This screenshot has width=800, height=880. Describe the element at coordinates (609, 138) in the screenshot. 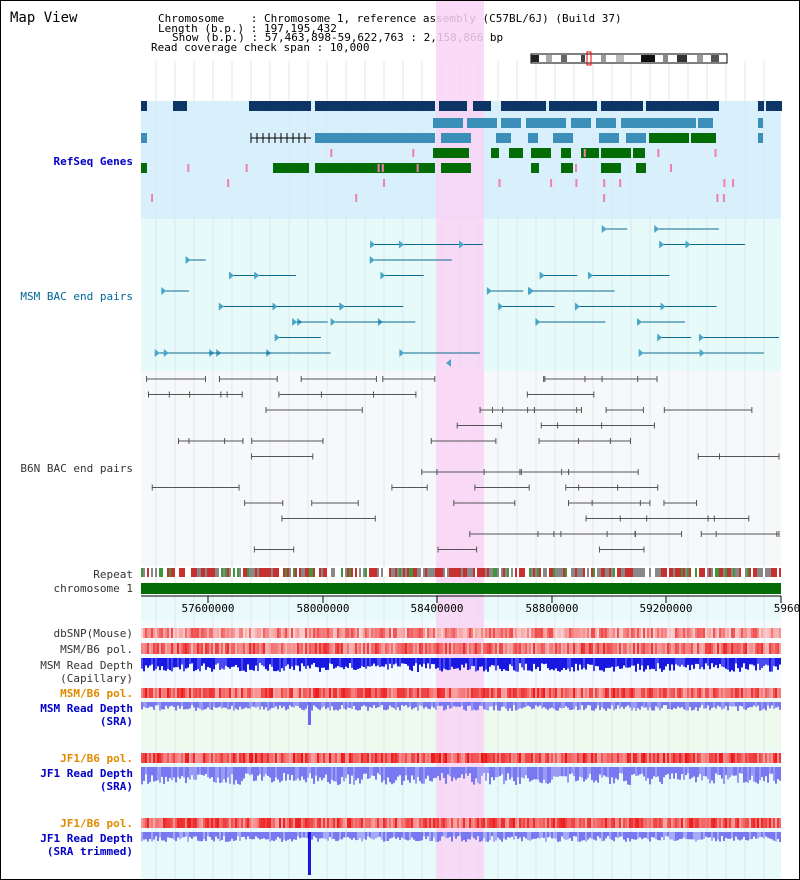

I see `gene-exon` at that location.